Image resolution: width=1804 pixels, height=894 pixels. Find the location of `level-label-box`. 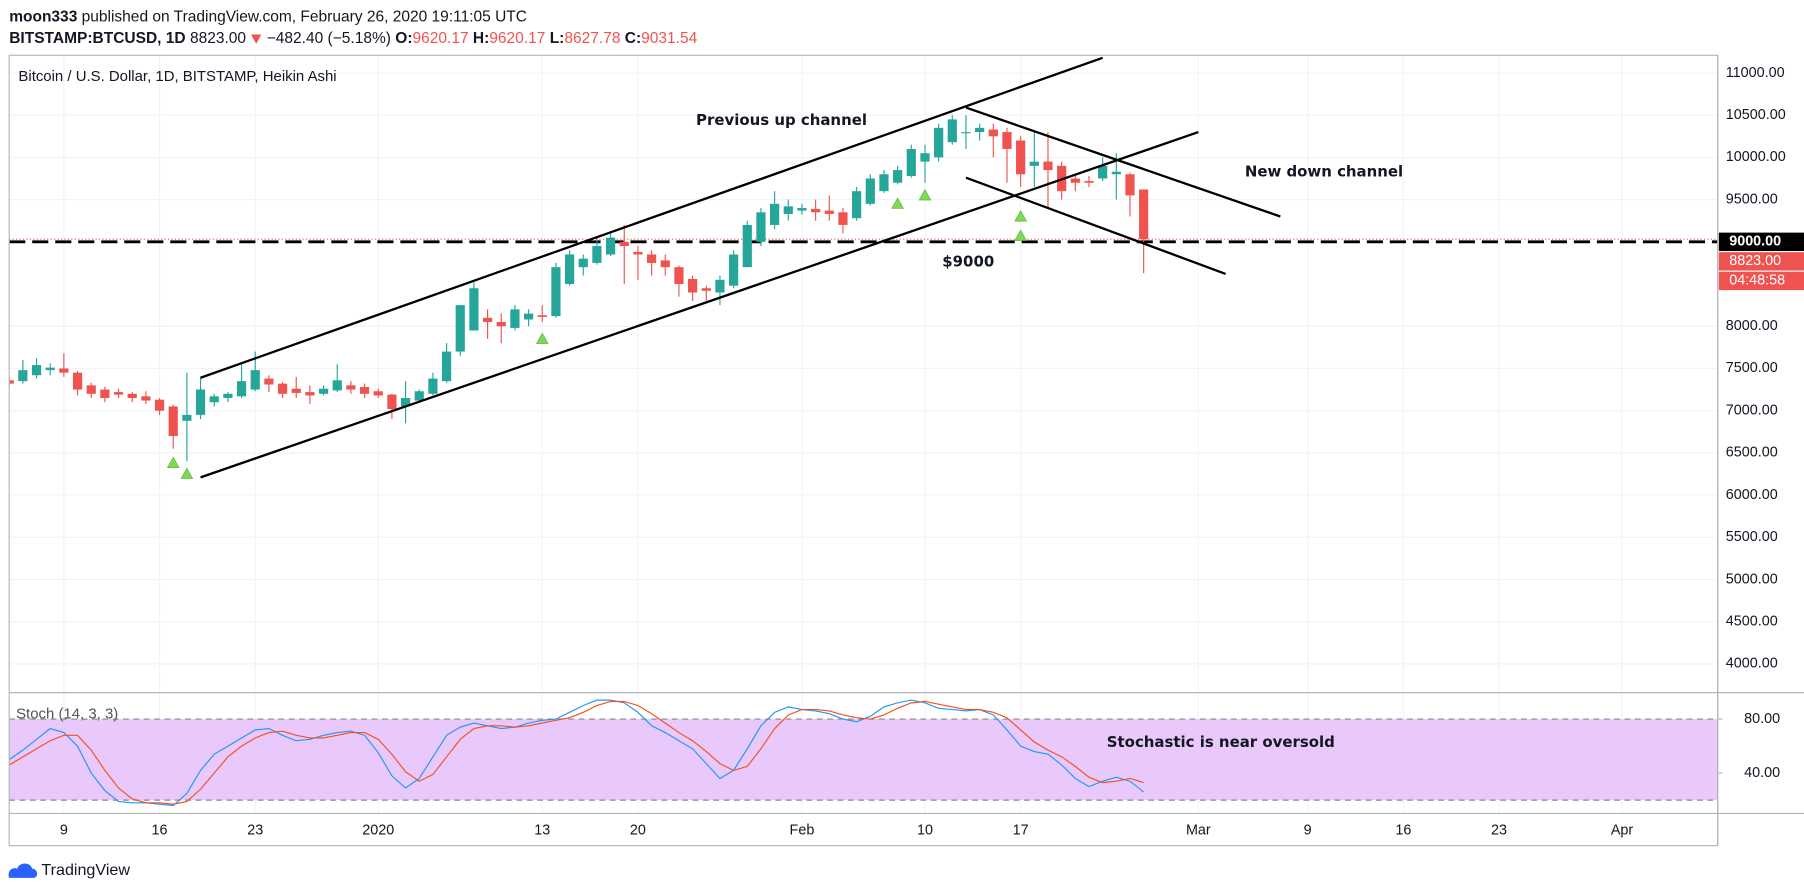

level-label-box is located at coordinates (1761, 242).